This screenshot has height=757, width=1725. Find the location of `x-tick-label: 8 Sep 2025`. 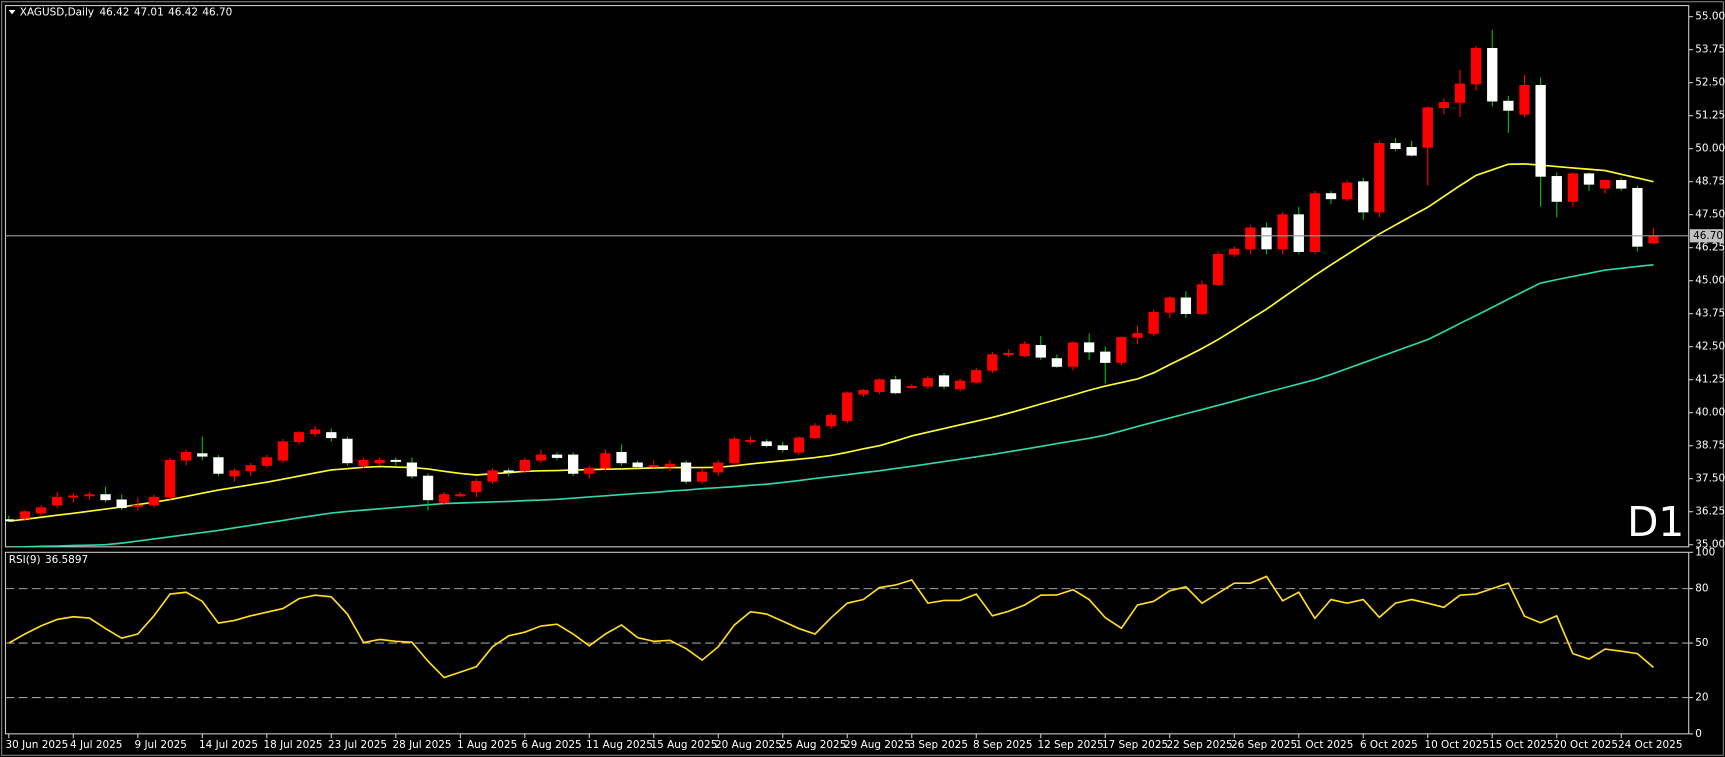

x-tick-label: 8 Sep 2025 is located at coordinates (1003, 745).